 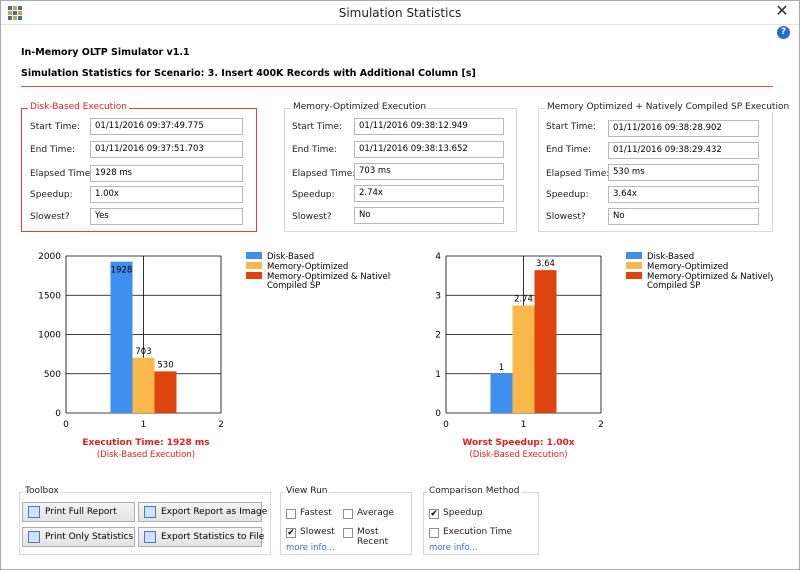 What do you see at coordinates (348, 514) in the screenshot?
I see `average-checkbox` at bounding box center [348, 514].